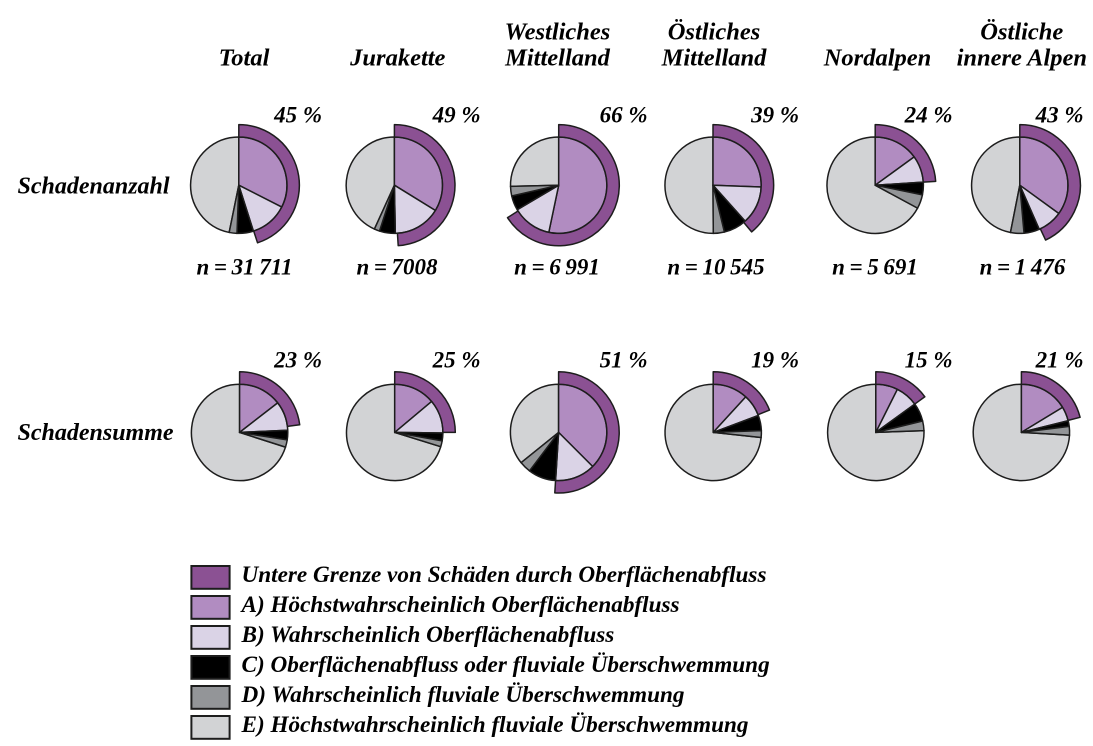 The width and height of the screenshot is (1093, 746). Describe the element at coordinates (96, 433) in the screenshot. I see `svg-text: Schadensumme` at that location.